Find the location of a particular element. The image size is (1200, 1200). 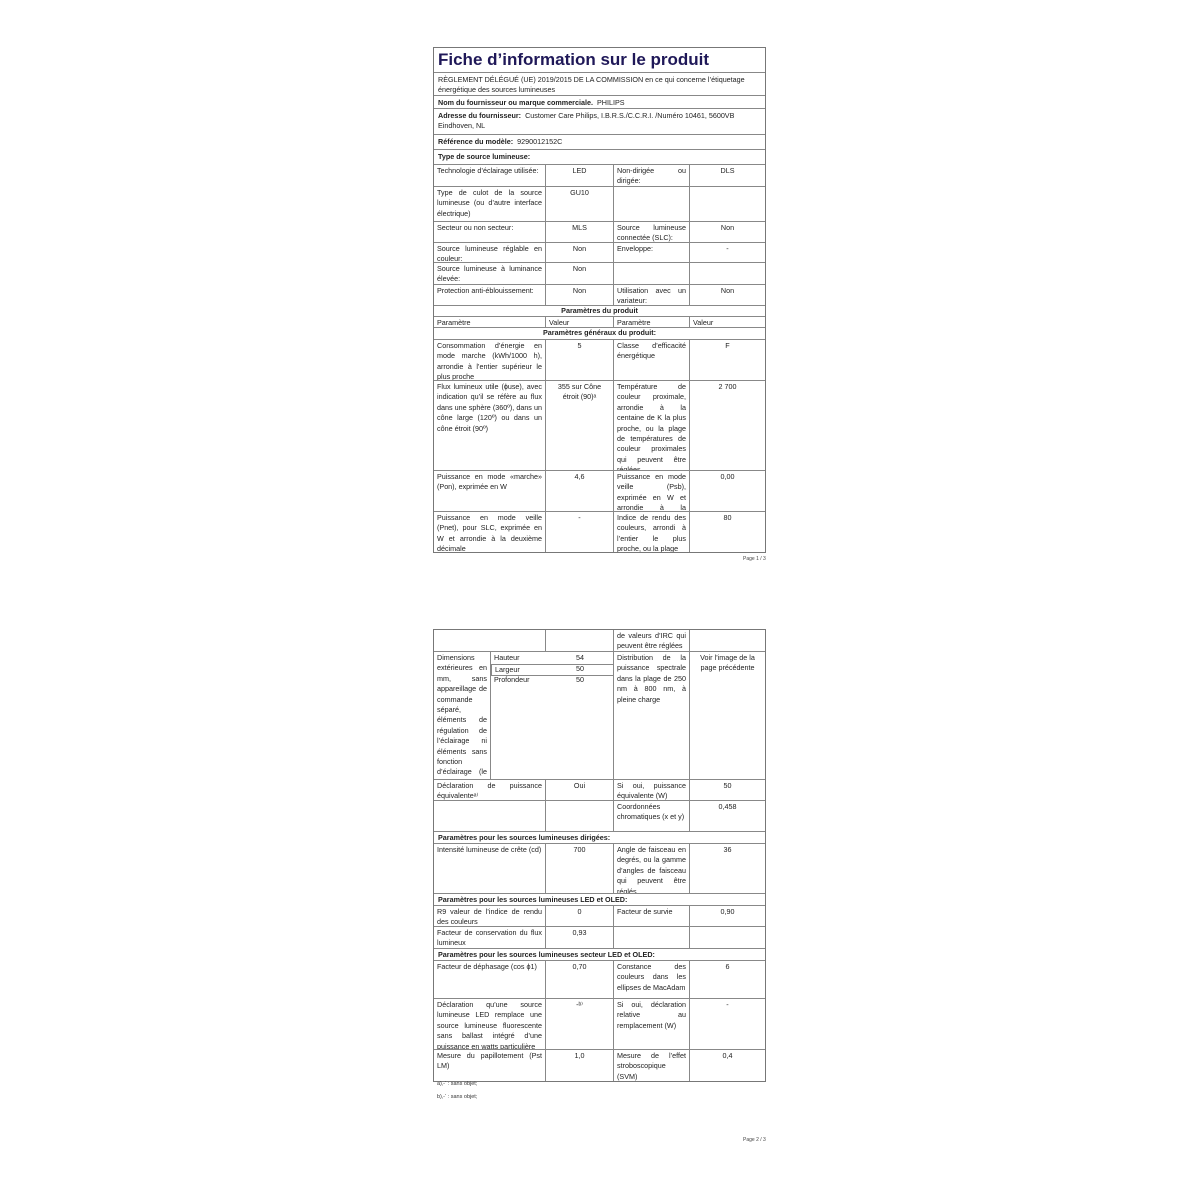

parameter-cell: Intensité lumineuse de crête (cd) is located at coordinates (490, 868).